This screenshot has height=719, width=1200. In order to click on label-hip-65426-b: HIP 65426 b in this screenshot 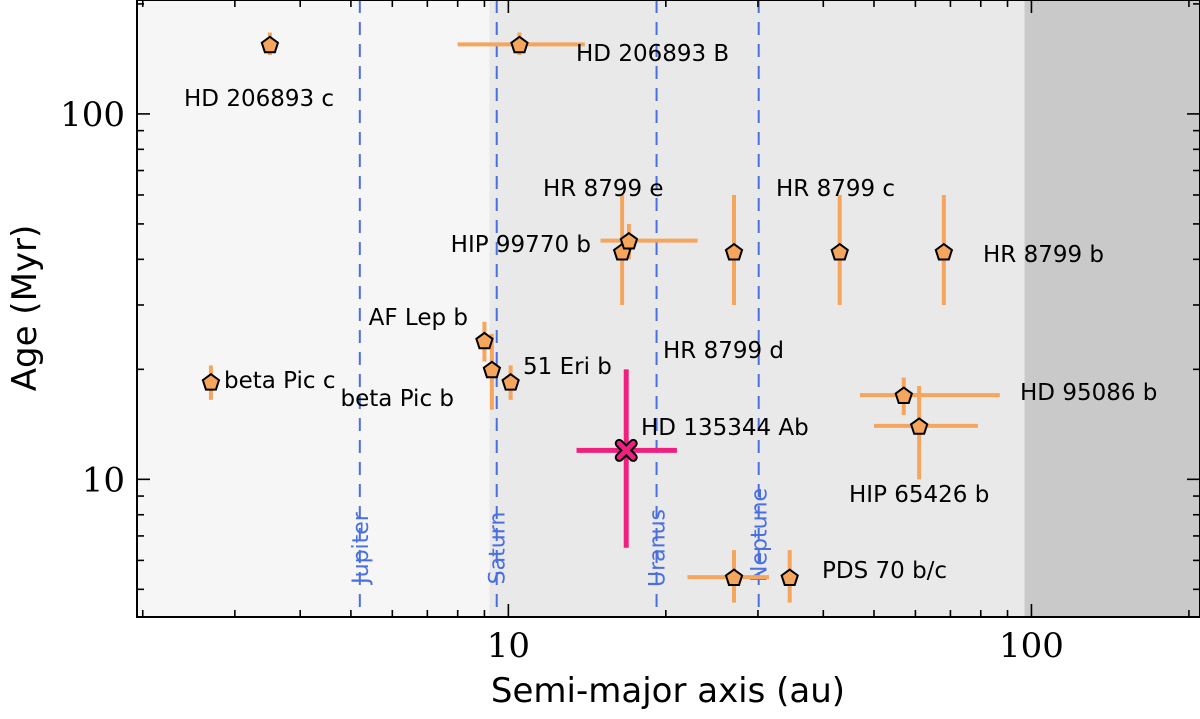, I will do `click(919, 495)`.